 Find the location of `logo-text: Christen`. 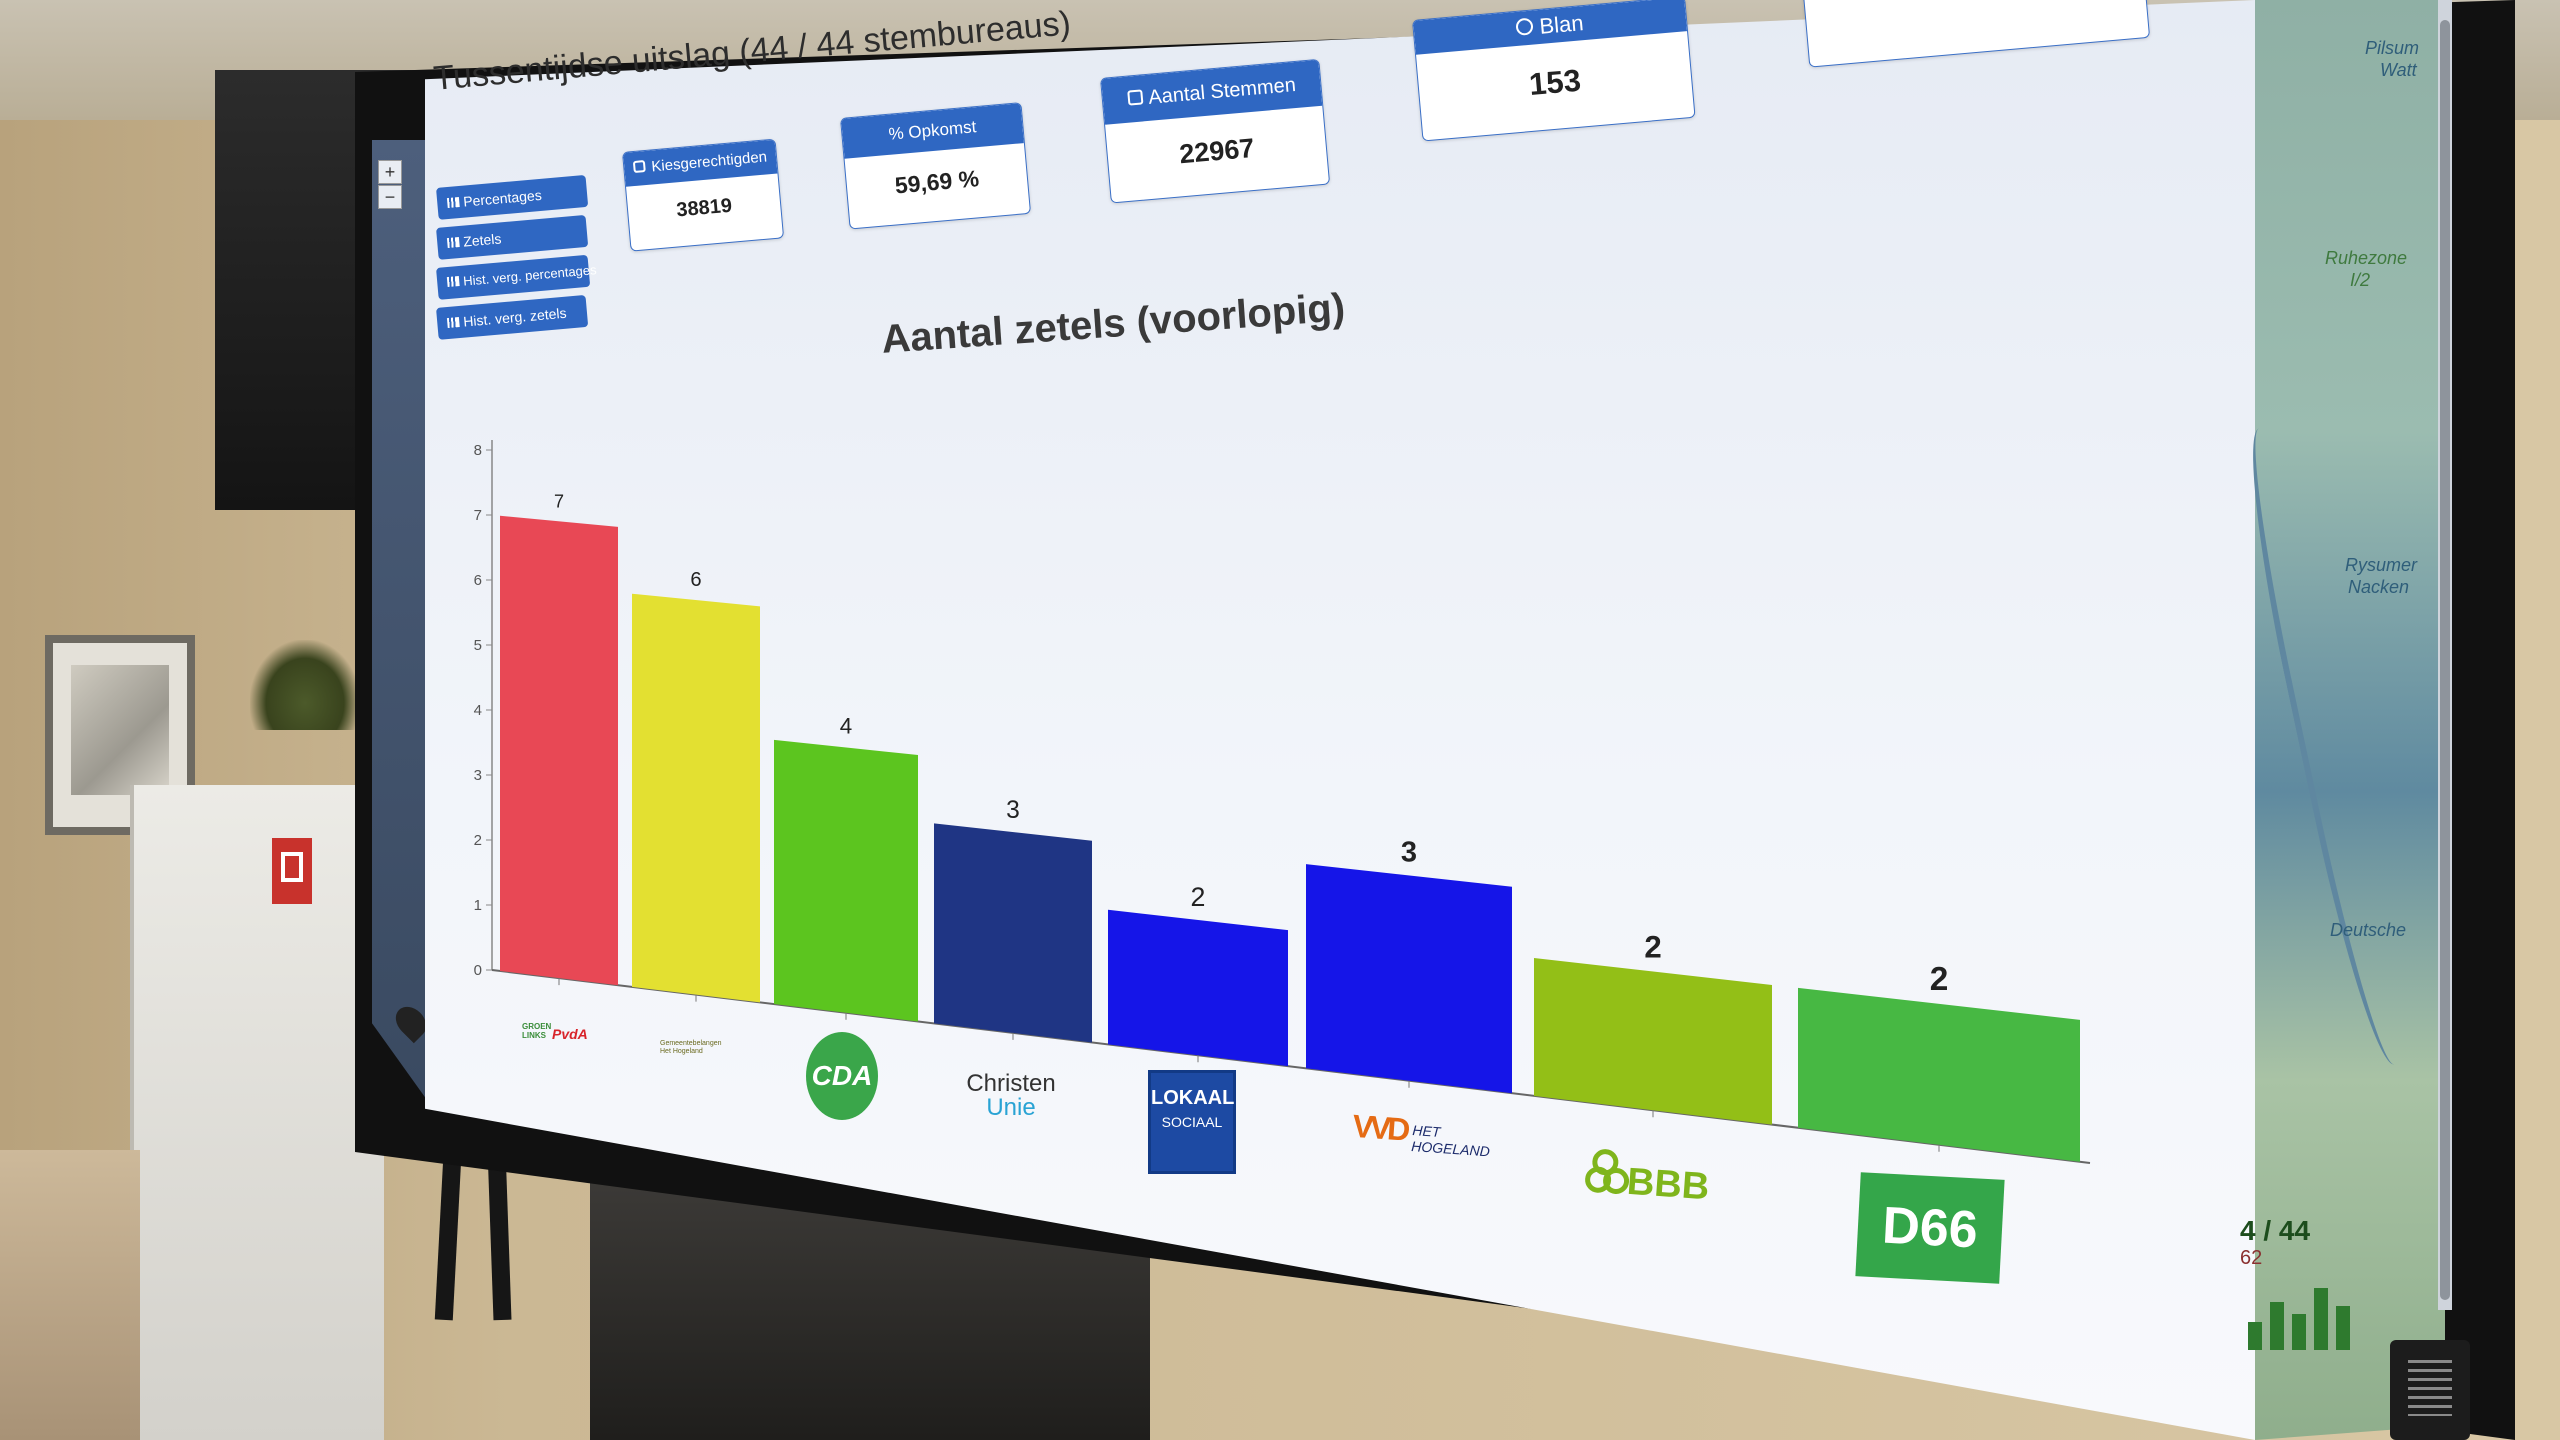

logo-text: Christen is located at coordinates (1011, 1083).